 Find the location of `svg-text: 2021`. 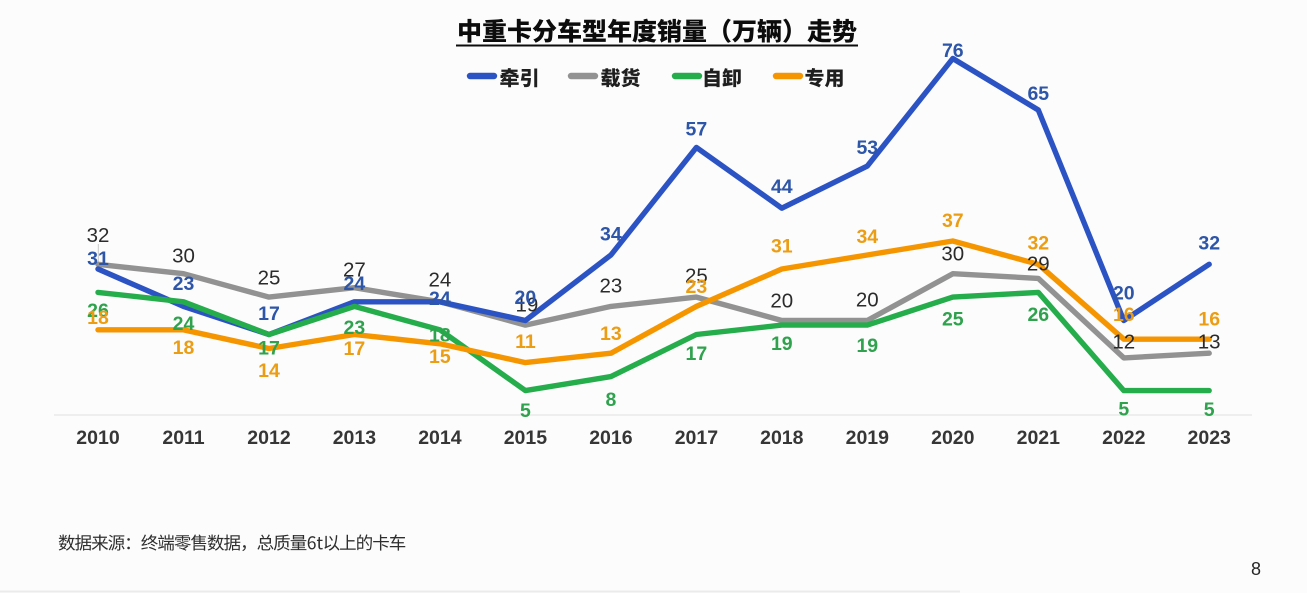

svg-text: 2021 is located at coordinates (1039, 438).